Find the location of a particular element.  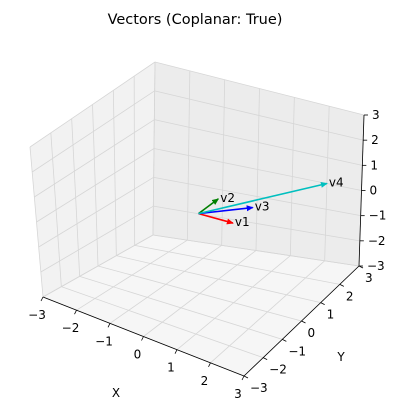

x-tick-label: −1 is located at coordinates (104, 341).